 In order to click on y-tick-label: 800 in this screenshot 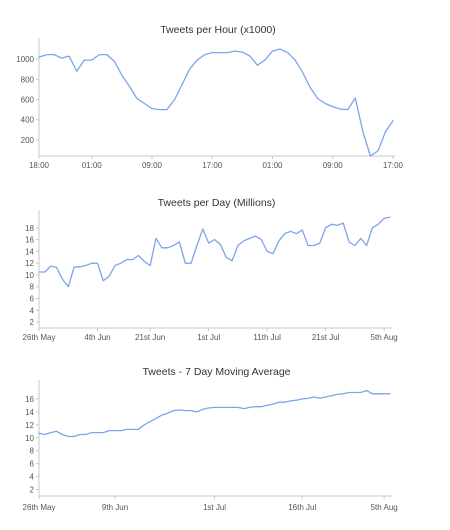, I will do `click(28, 79)`.